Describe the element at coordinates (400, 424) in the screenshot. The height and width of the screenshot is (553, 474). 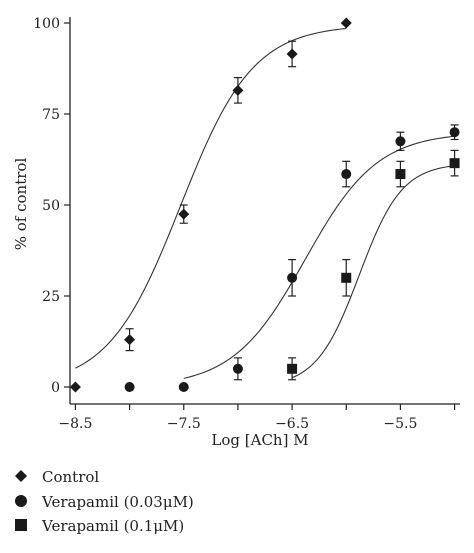
I see `x-tick-label: −5.5` at that location.